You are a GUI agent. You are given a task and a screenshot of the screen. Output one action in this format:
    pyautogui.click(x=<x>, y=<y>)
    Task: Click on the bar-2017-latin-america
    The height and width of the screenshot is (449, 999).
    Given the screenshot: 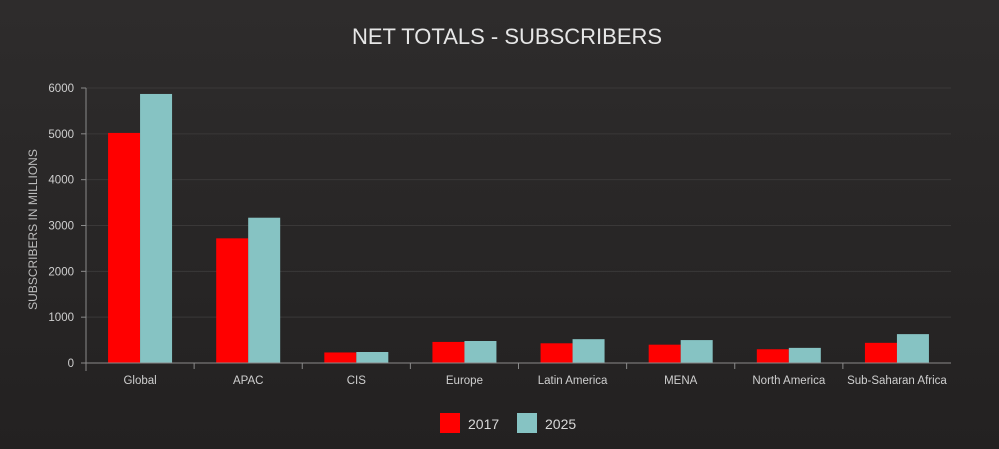 What is the action you would take?
    pyautogui.click(x=556, y=353)
    